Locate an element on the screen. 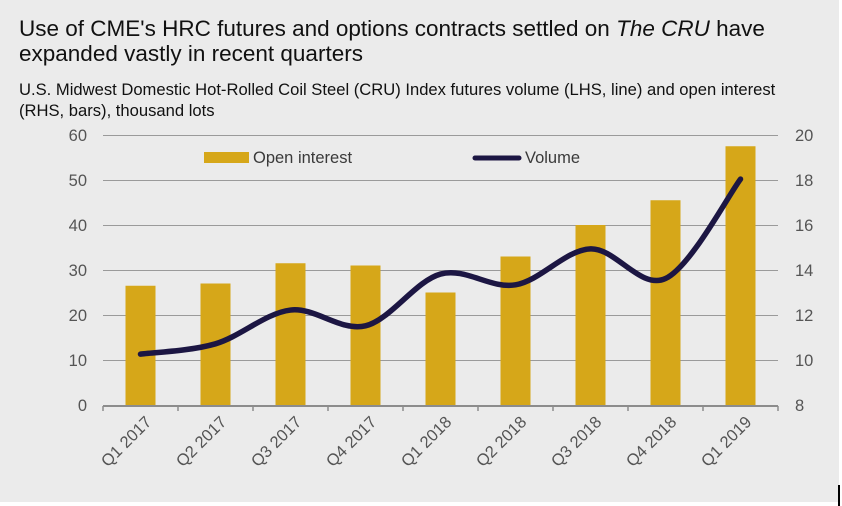 This screenshot has width=842, height=506. x-axis-tick-label: Q1 2018 is located at coordinates (426, 441).